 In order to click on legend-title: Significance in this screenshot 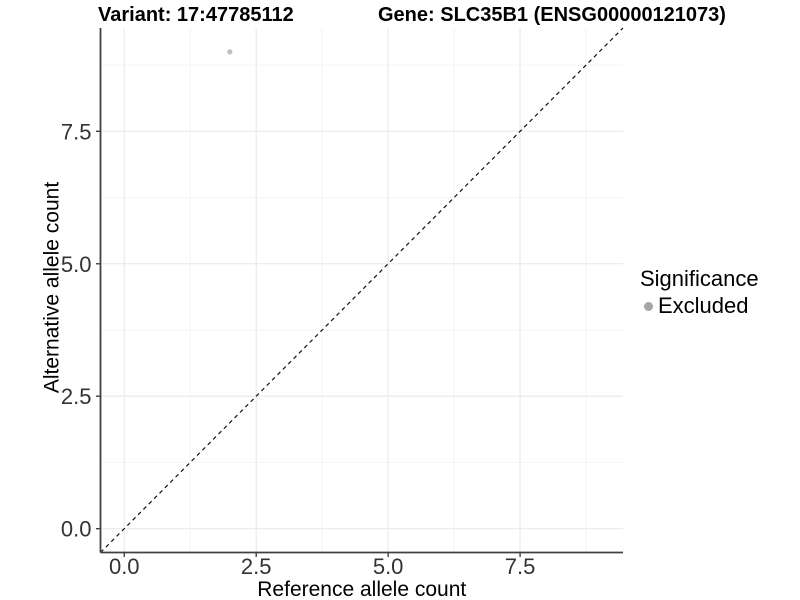, I will do `click(699, 278)`.